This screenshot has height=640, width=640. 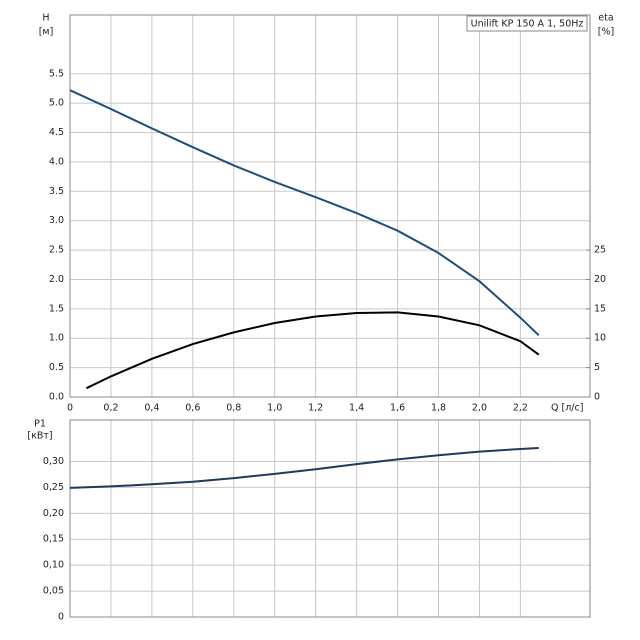 I want to click on x-tick-label: 1,2, so click(x=315, y=408).